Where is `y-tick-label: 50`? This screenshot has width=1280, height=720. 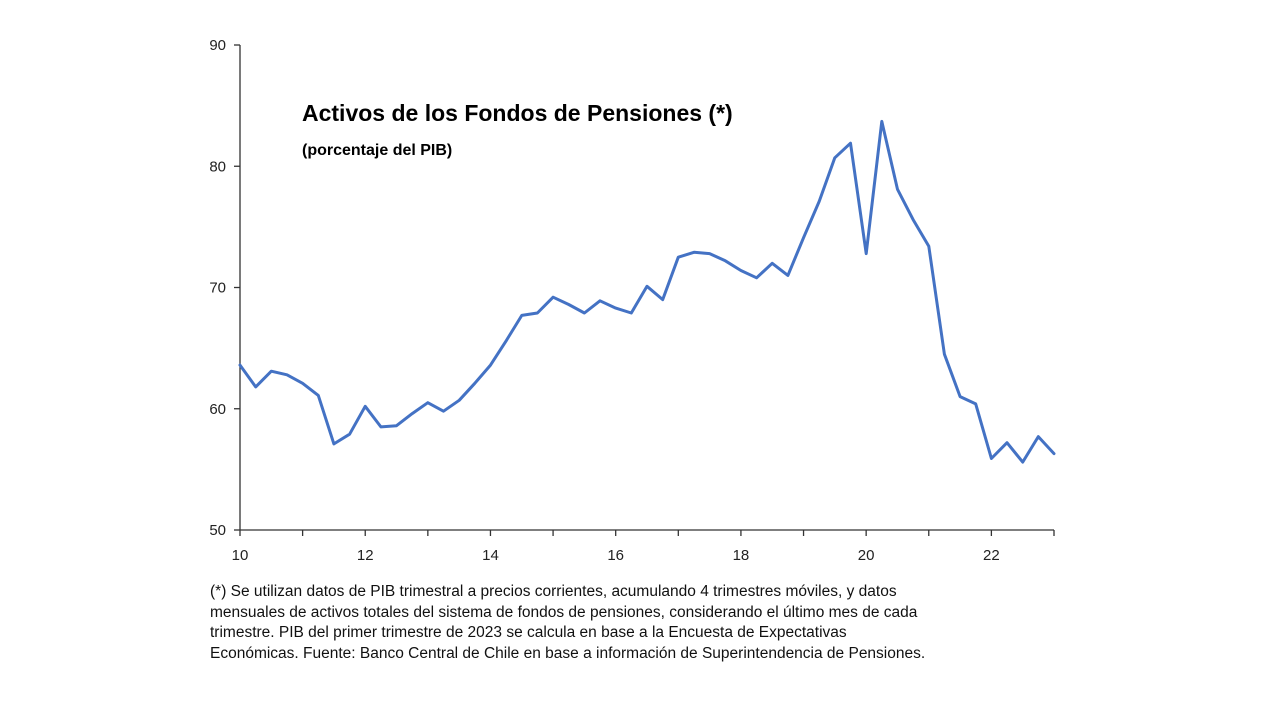 y-tick-label: 50 is located at coordinates (217, 530).